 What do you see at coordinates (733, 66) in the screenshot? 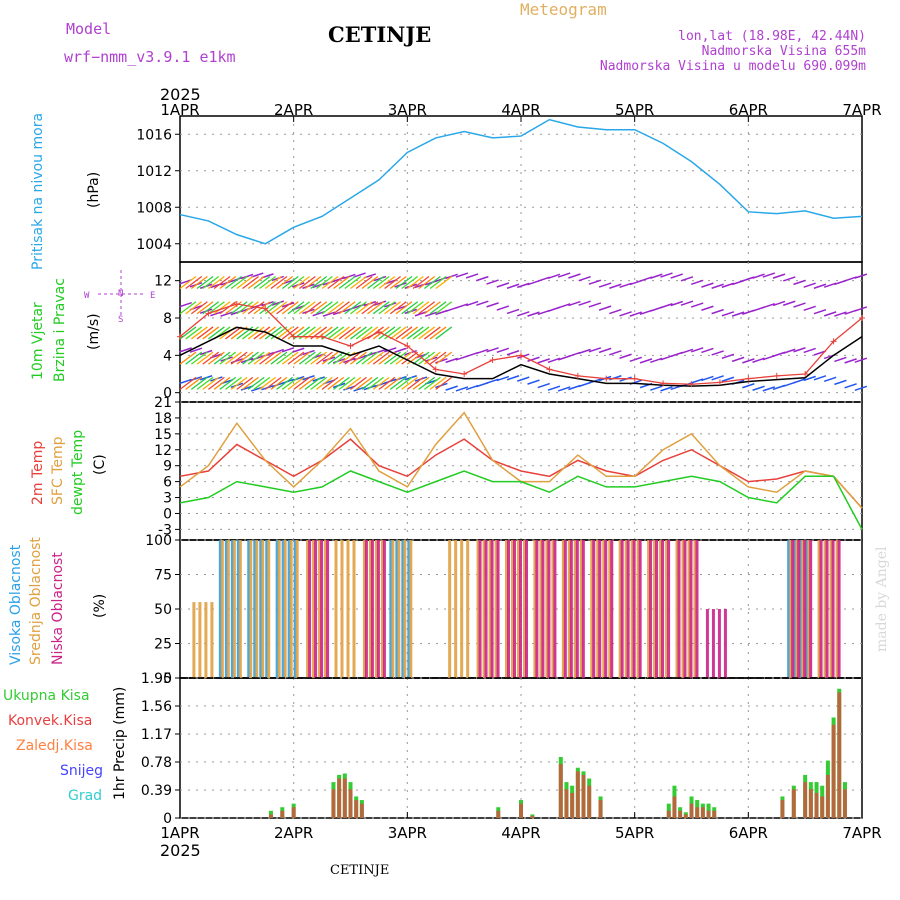
I see `model-altitude-label: Nadmorska Visina u modelu 690.099m` at bounding box center [733, 66].